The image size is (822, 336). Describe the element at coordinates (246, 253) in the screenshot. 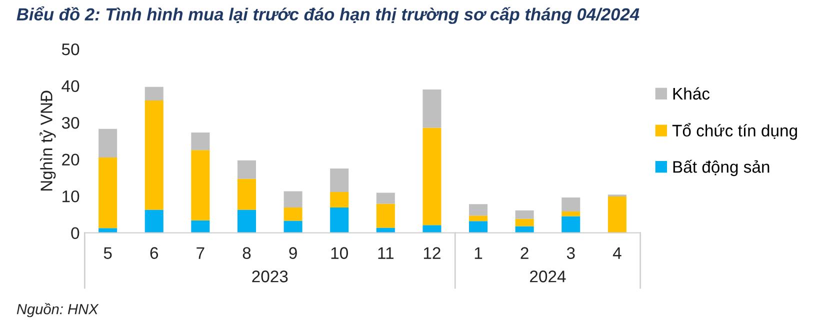

I see `x-tick-label: 8` at that location.